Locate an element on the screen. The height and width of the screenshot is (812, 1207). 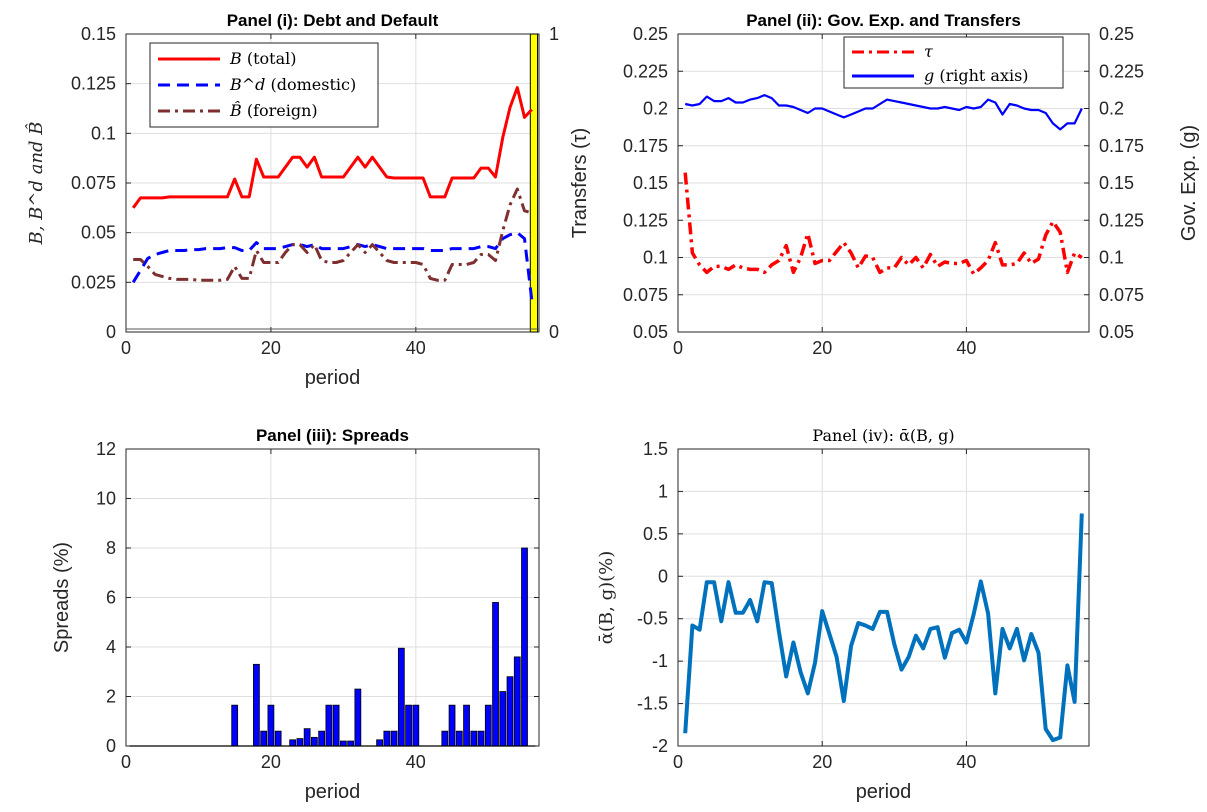
legend-symbol: B^d is located at coordinates (247, 84).